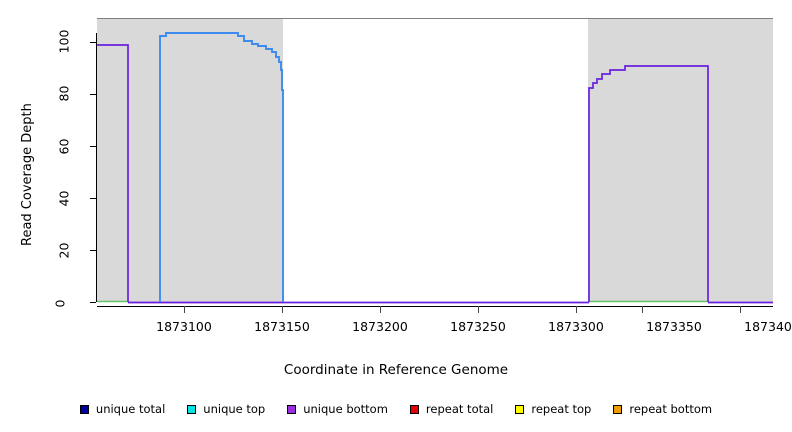  I want to click on legend-label-unique-total: unique total, so click(130, 409).